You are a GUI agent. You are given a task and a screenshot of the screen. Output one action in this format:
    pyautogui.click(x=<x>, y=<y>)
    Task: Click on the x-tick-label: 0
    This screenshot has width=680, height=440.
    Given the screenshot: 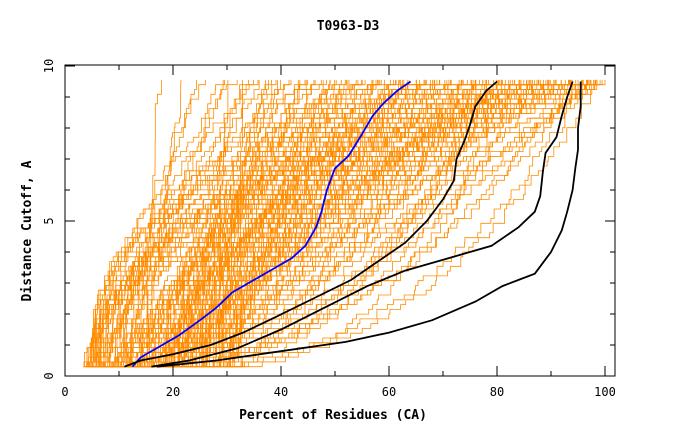 What is the action you would take?
    pyautogui.click(x=64, y=392)
    